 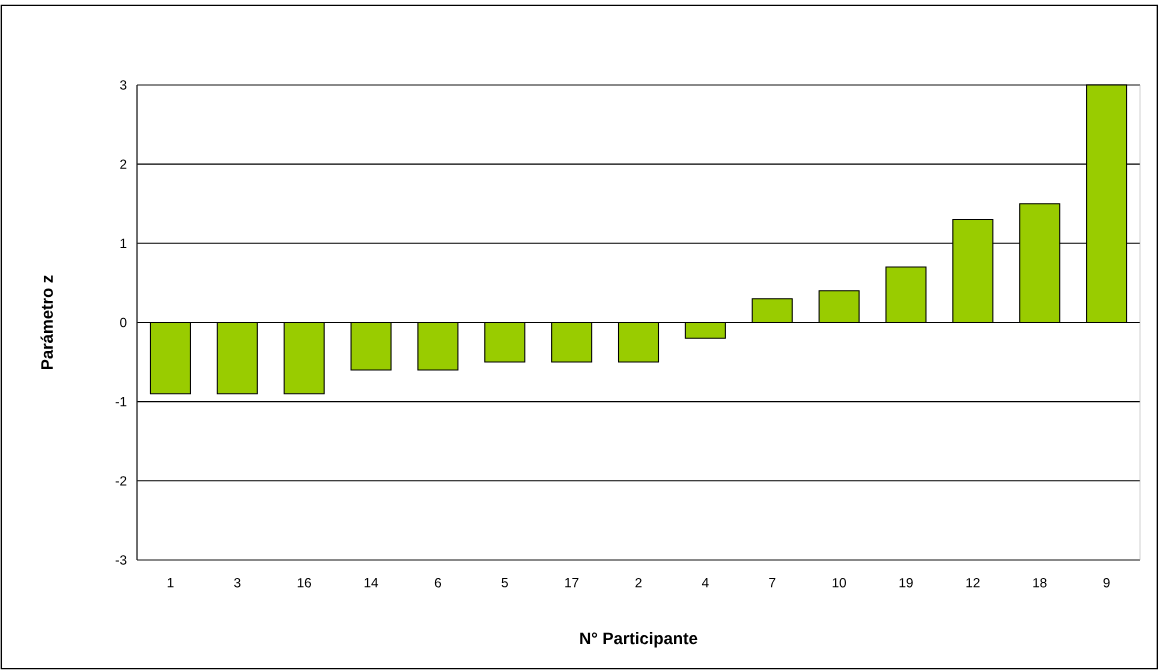 What do you see at coordinates (639, 640) in the screenshot?
I see `x-axis-title: N° Participante` at bounding box center [639, 640].